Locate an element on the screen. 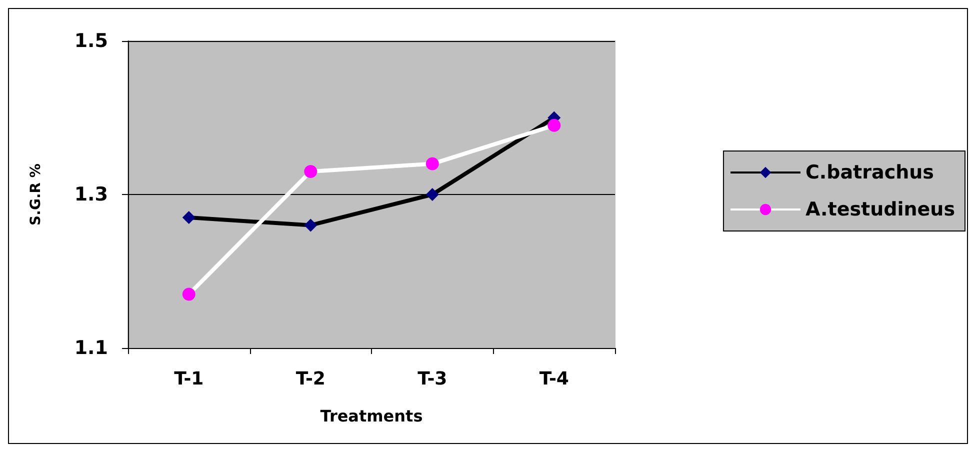  y-axis-title: S.G.R % is located at coordinates (36, 195).